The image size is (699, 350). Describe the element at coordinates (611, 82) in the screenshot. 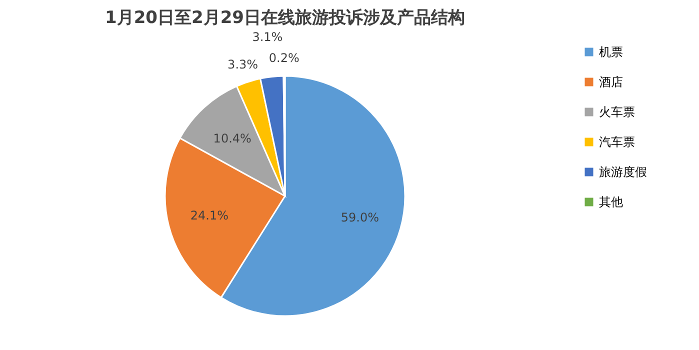

I see `legend-label: 酒店` at that location.